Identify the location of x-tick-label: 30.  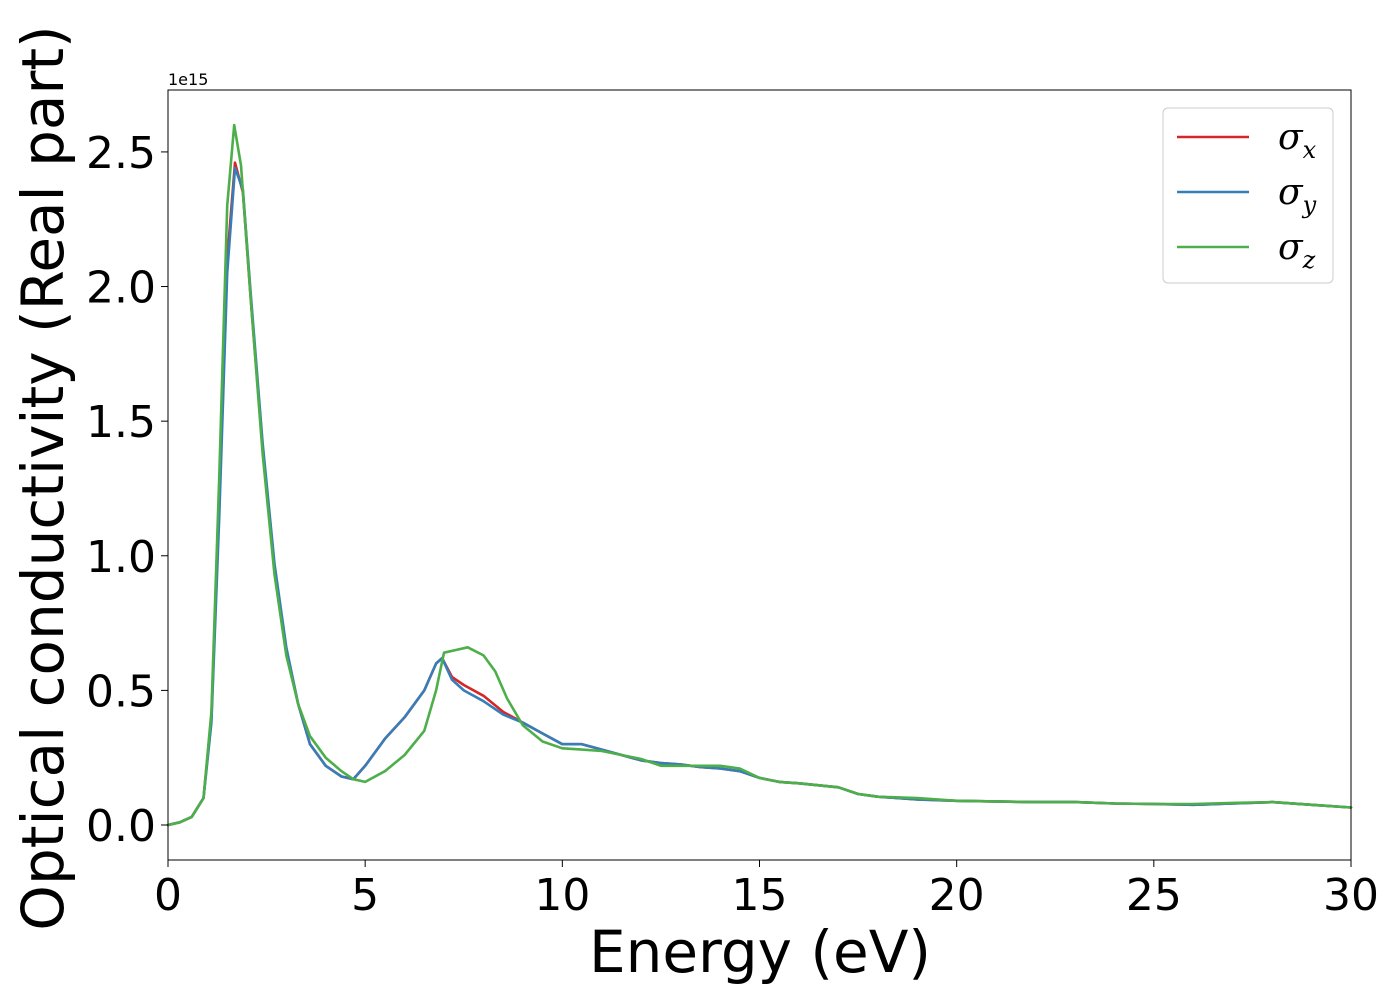
(1351, 895).